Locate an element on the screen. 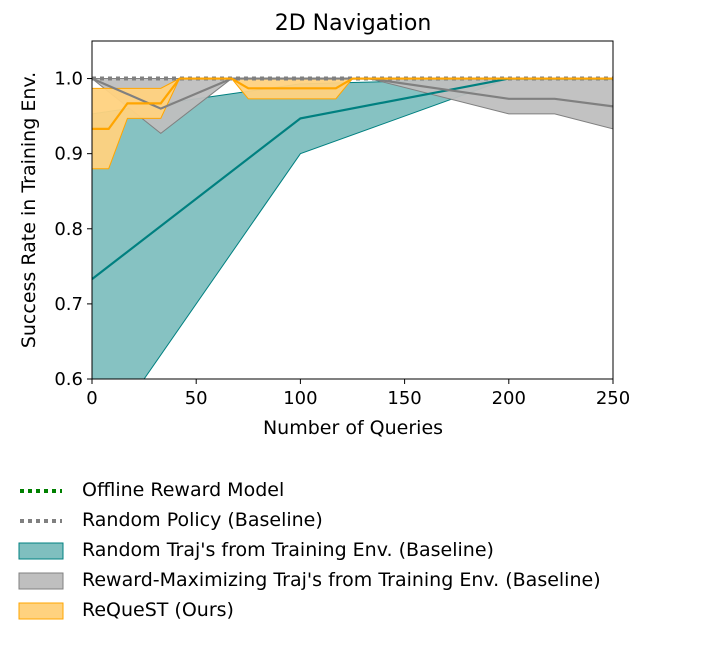 This screenshot has height=651, width=706. y-tick-label: 1.0 is located at coordinates (68, 79).